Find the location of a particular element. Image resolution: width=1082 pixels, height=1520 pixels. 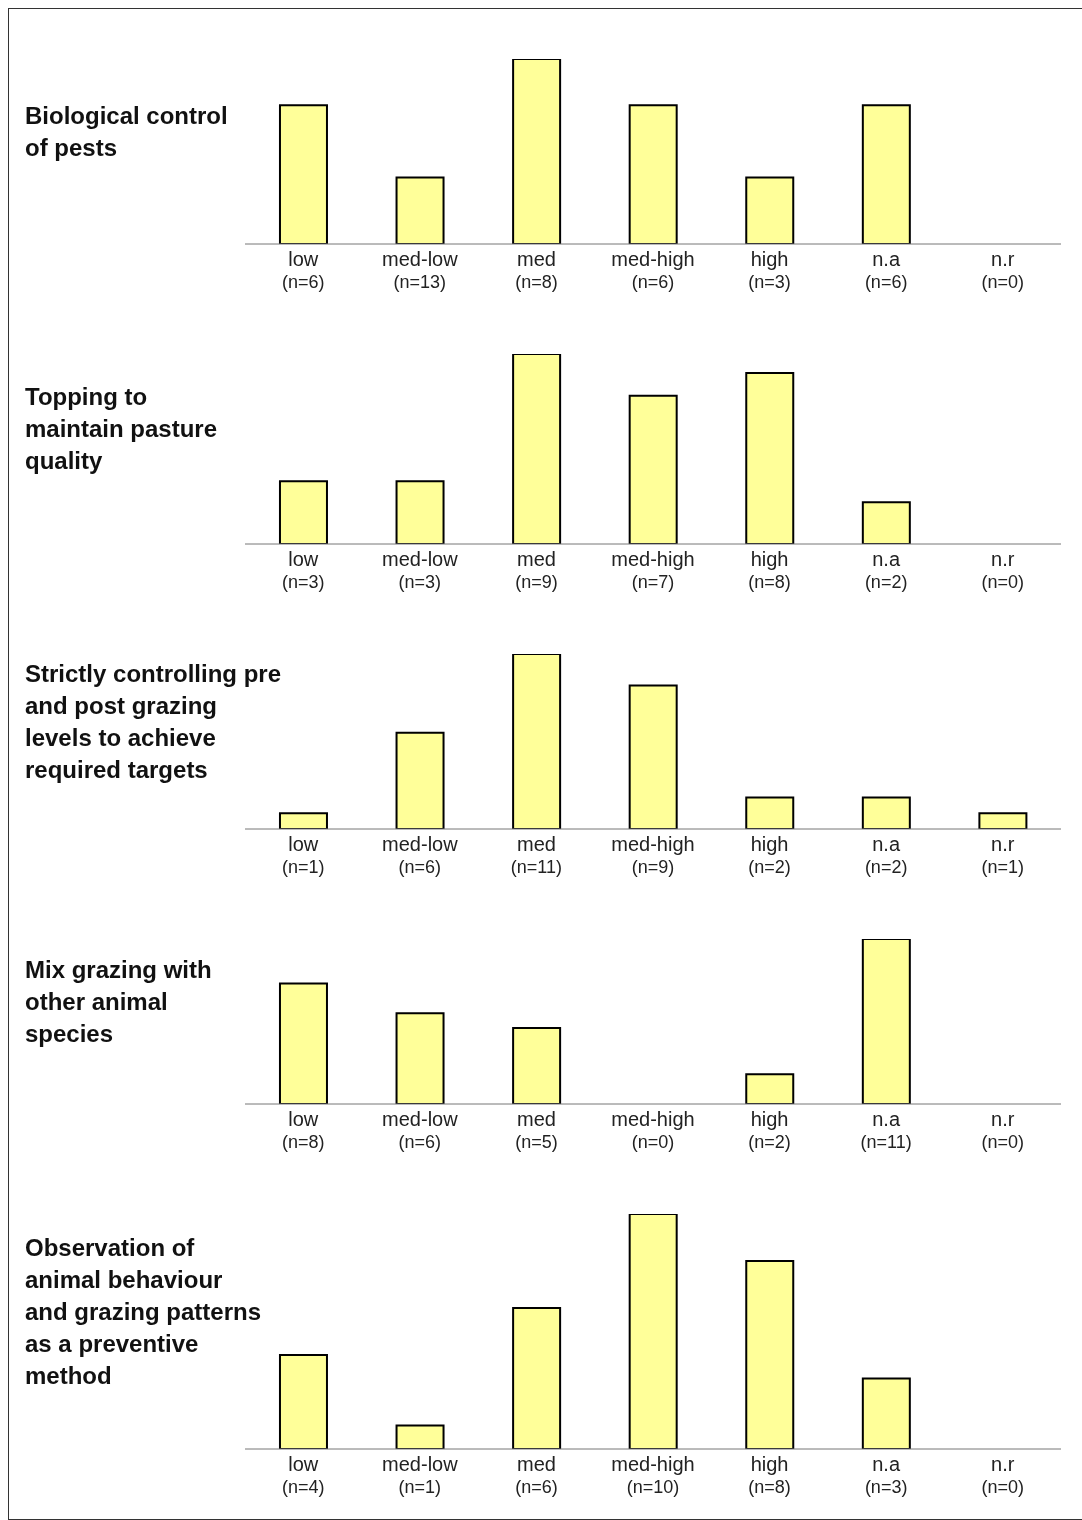

text: Mix grazing with other animal species is located at coordinates (119, 1001).